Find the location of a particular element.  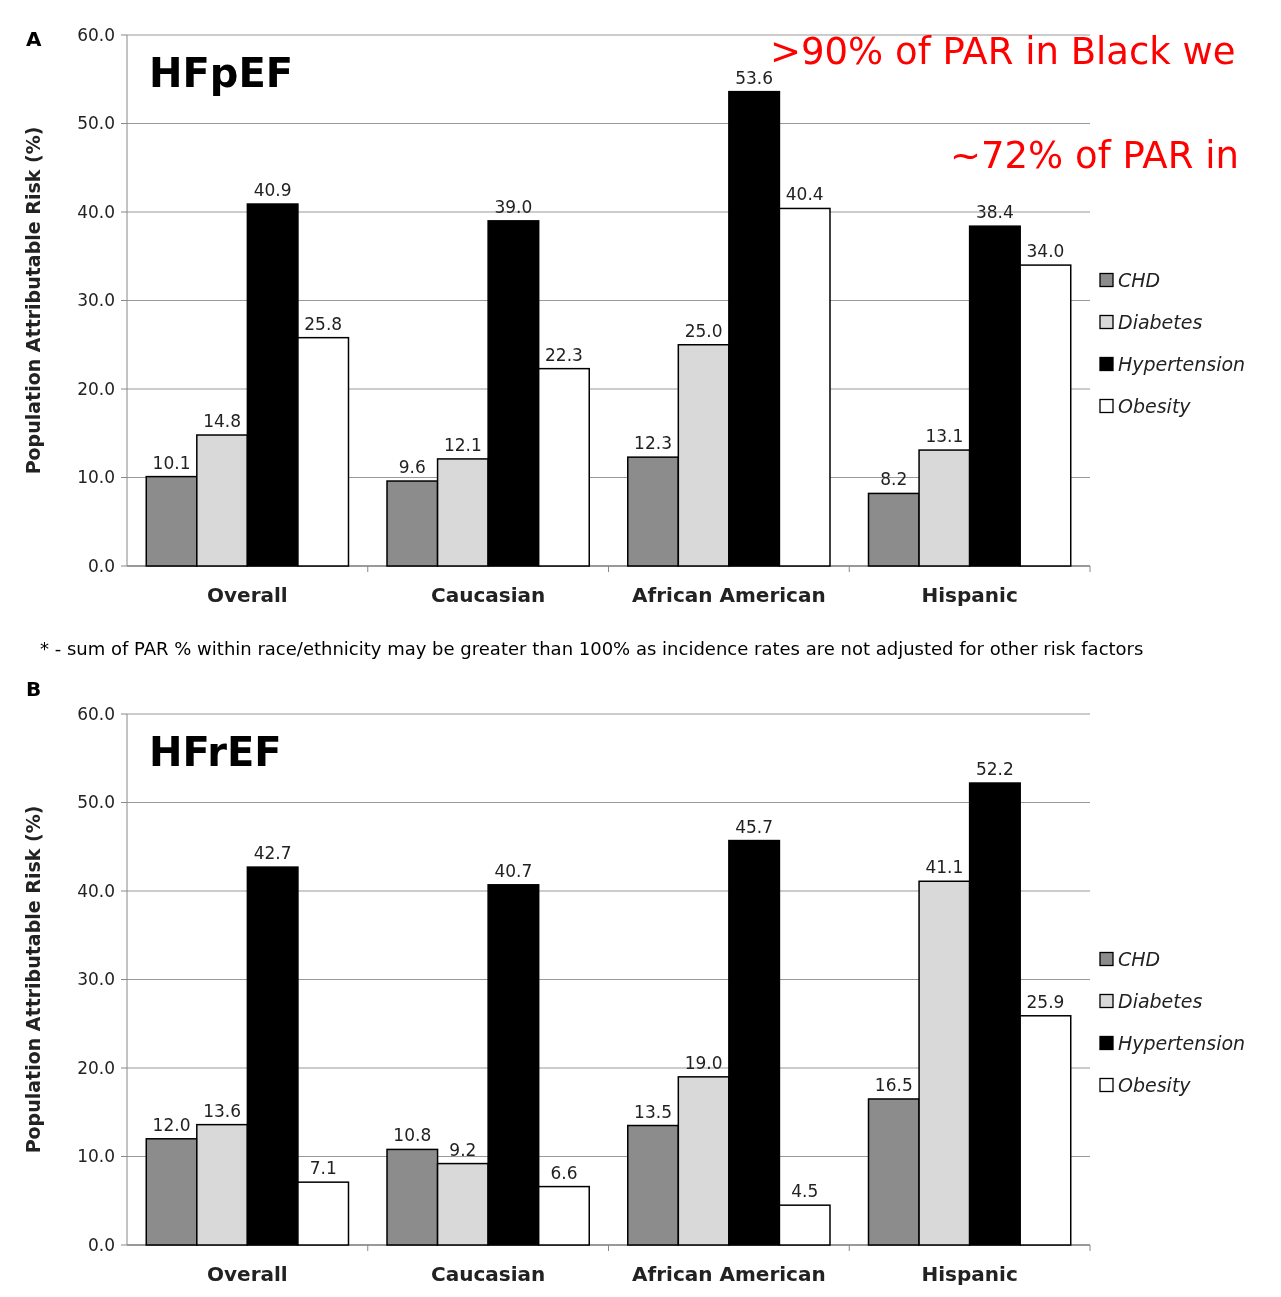

data-label: 8.2 is located at coordinates (894, 479).